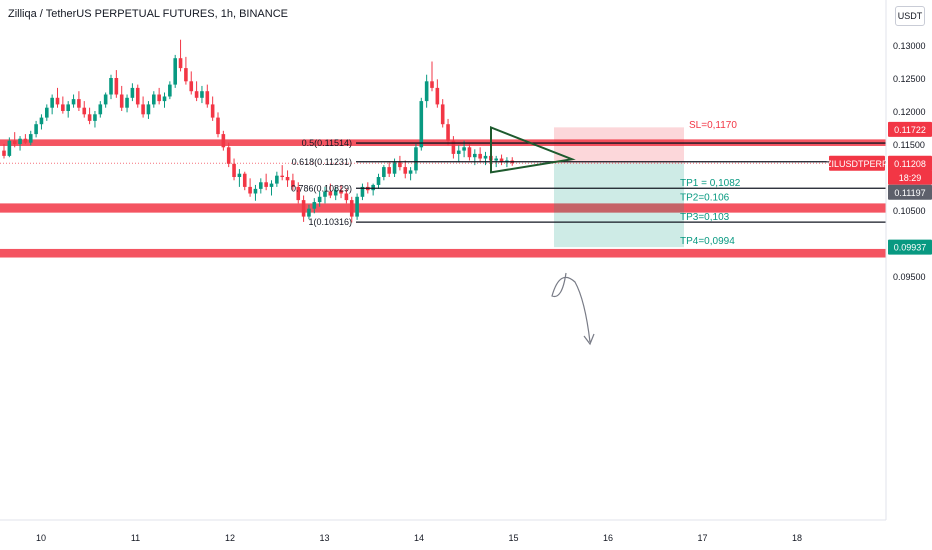 This screenshot has width=932, height=550. I want to click on trade-level-label: TP1 = 0,1082, so click(710, 183).